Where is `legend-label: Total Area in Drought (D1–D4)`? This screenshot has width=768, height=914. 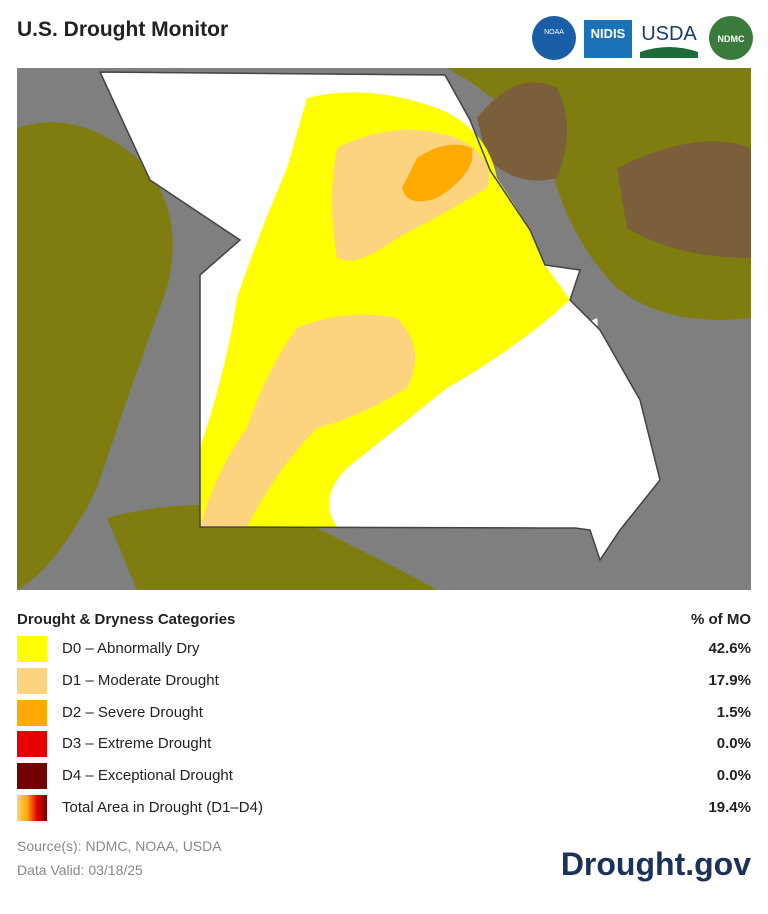 legend-label: Total Area in Drought (D1–D4) is located at coordinates (162, 807).